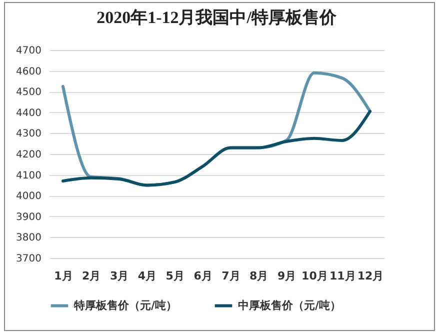 This screenshot has height=335, width=441. Describe the element at coordinates (259, 276) in the screenshot. I see `x-tick-label: 8月` at that location.